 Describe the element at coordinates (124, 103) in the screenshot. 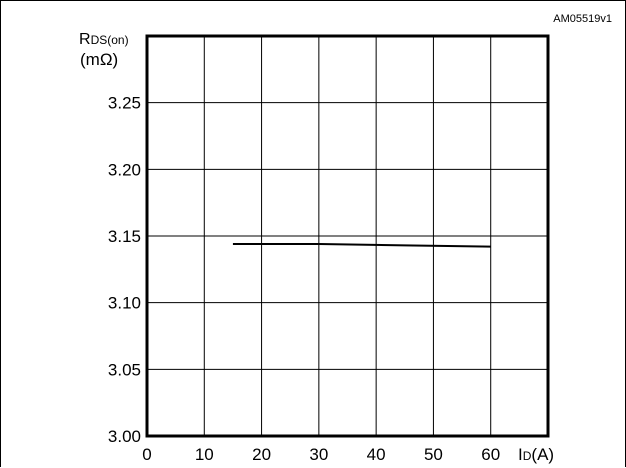

I see `y-tick-label: 3.25` at that location.